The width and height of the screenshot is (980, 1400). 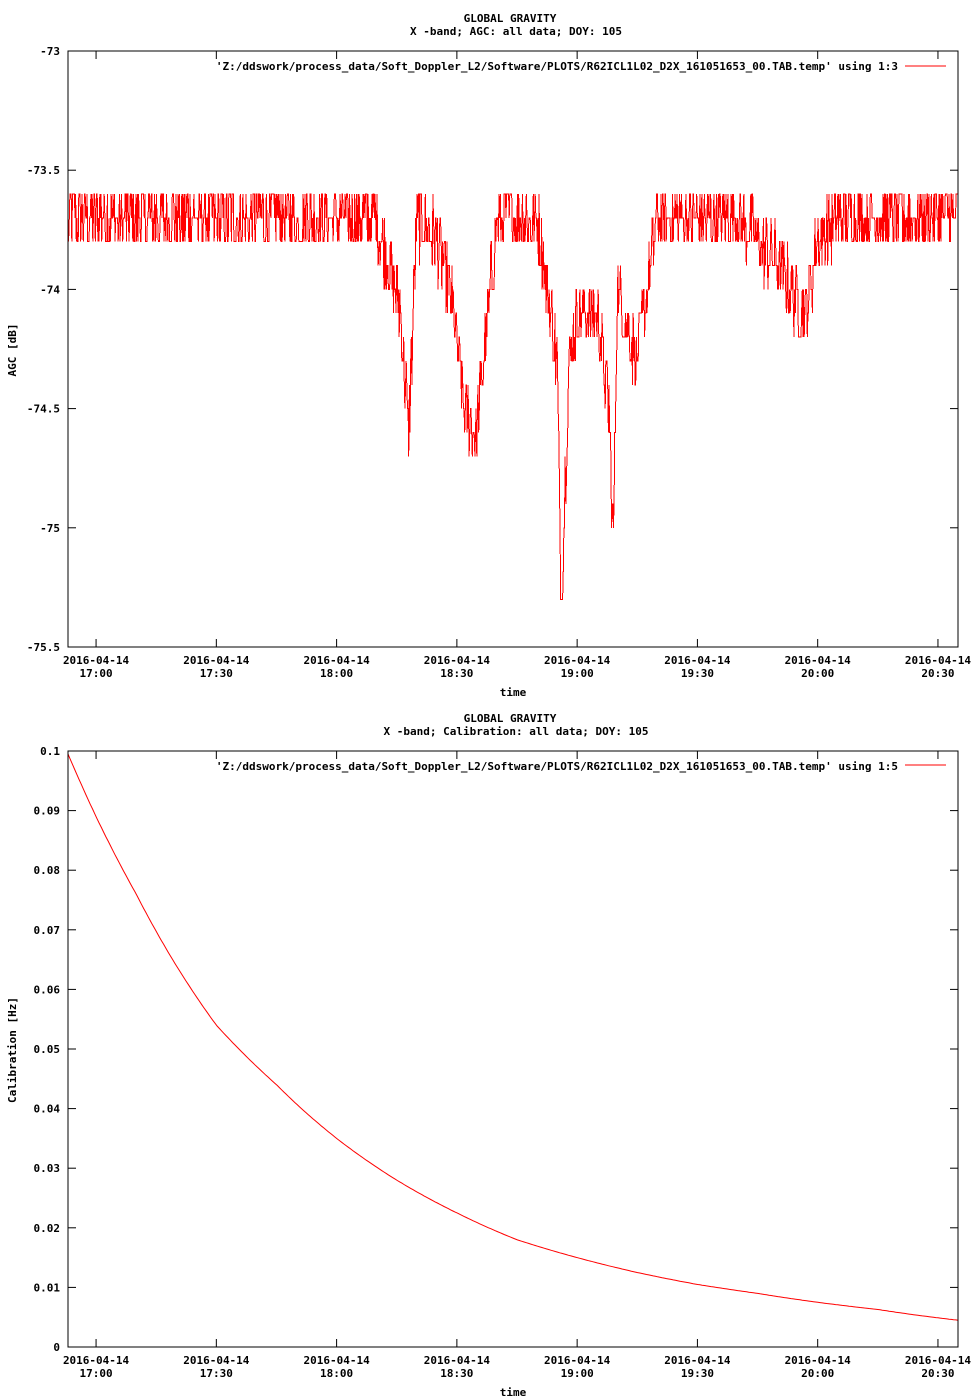 I want to click on y-tick-label: 0.07, so click(x=47, y=930).